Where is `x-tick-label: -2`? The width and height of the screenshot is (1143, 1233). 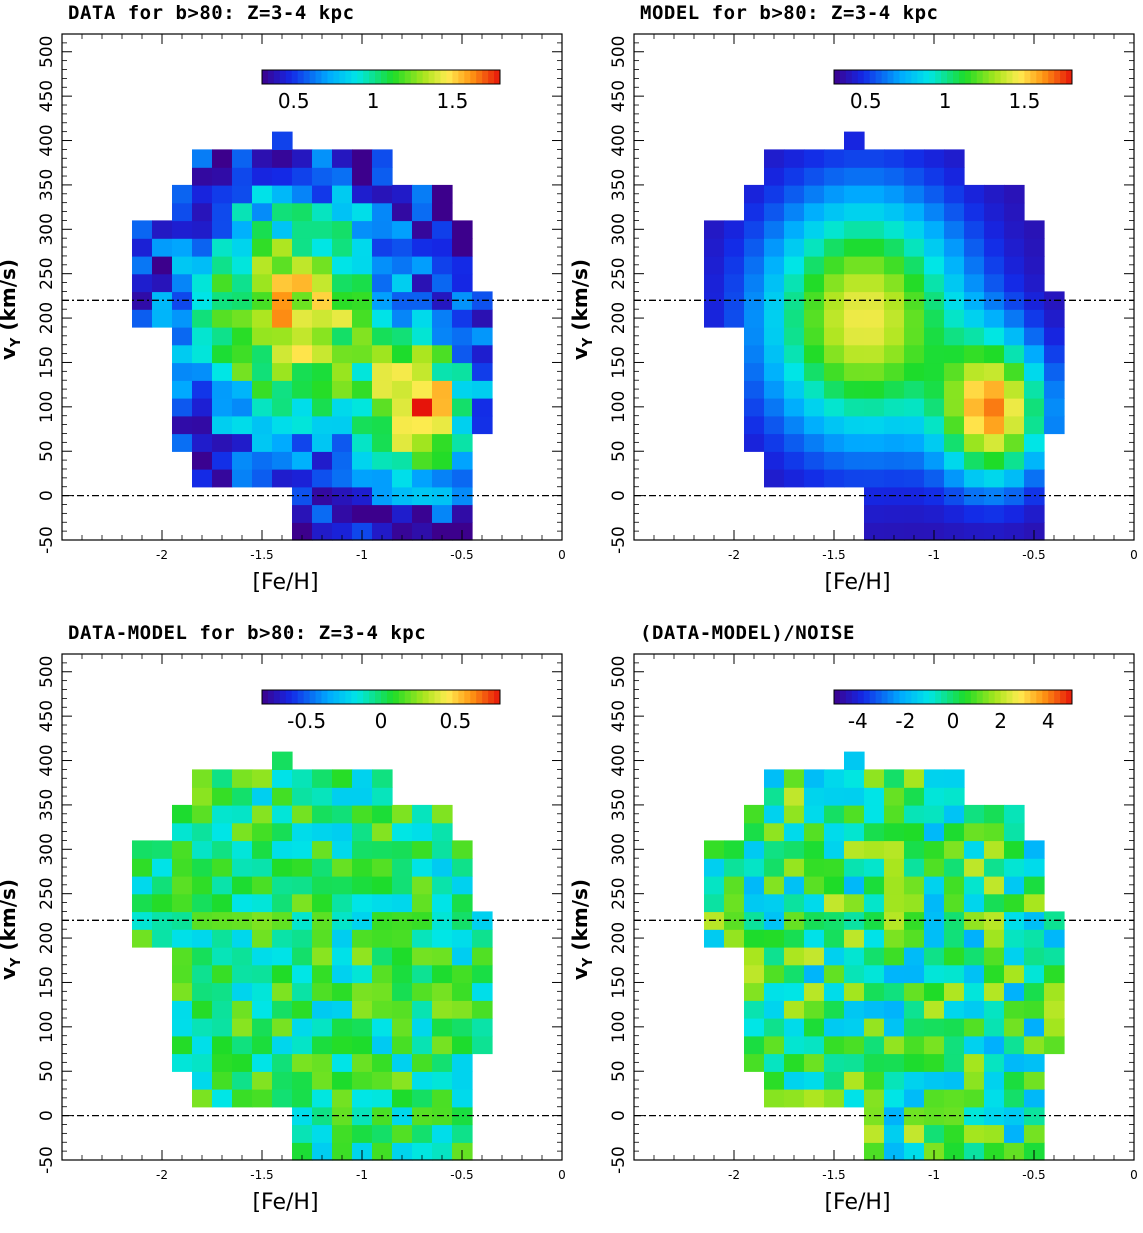
x-tick-label: -2 is located at coordinates (734, 555).